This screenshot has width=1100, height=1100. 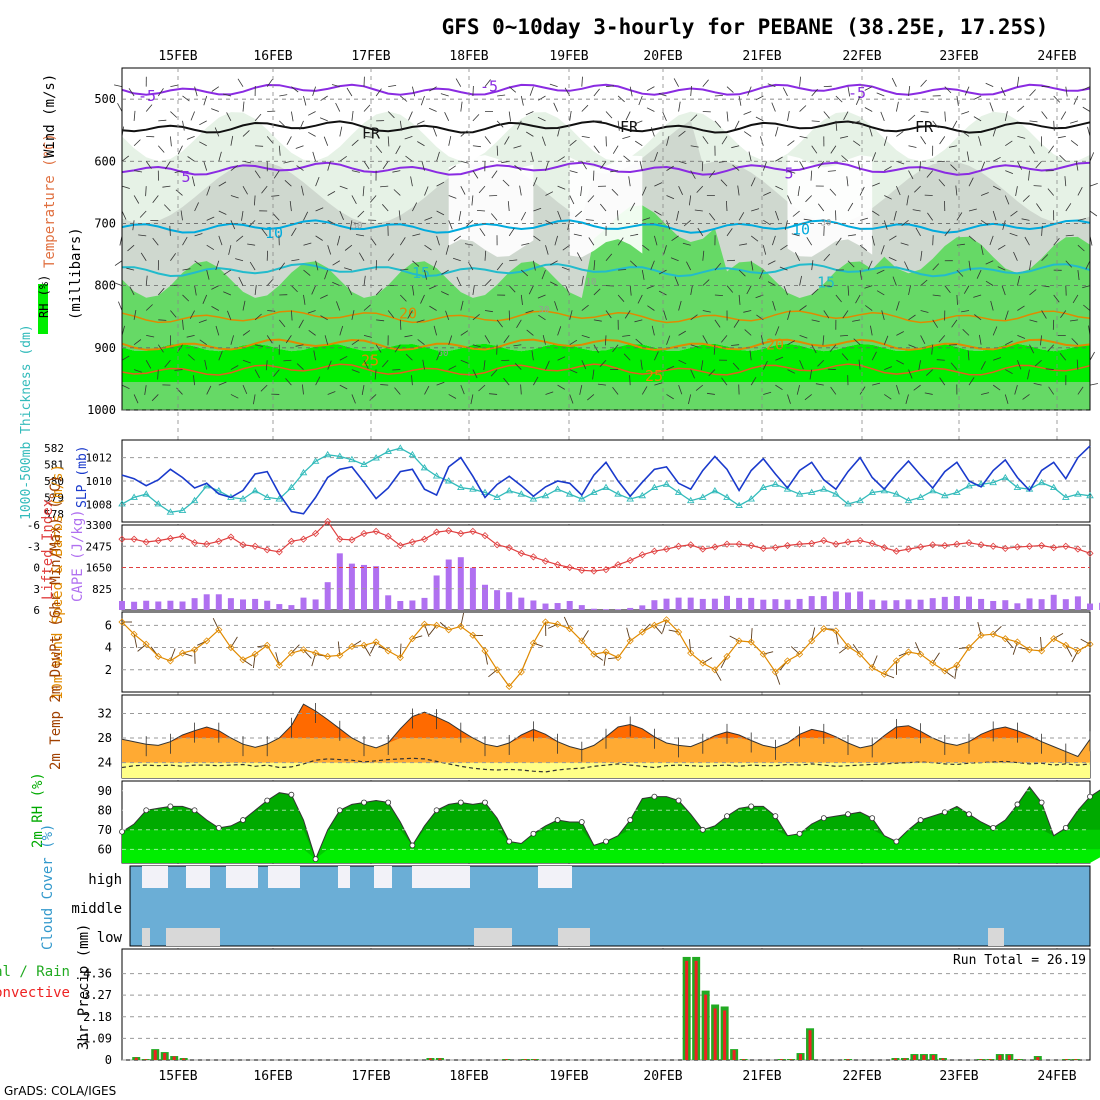 What do you see at coordinates (544, 310) in the screenshot?
I see `isotherm-label: 30` at bounding box center [544, 310].